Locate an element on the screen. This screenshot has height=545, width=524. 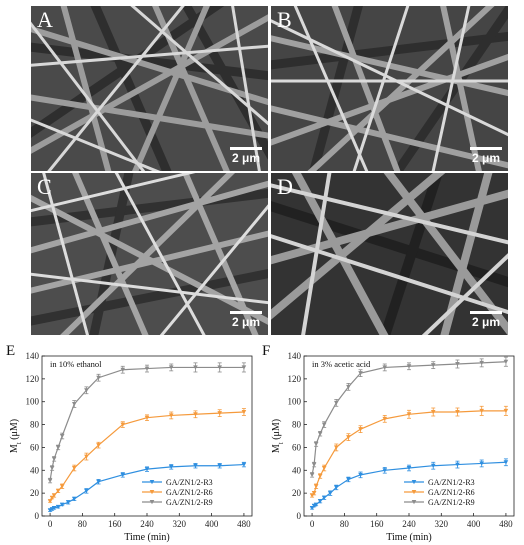
legend-entry: GA/ZN1/2-R6 is located at coordinates (189, 492).